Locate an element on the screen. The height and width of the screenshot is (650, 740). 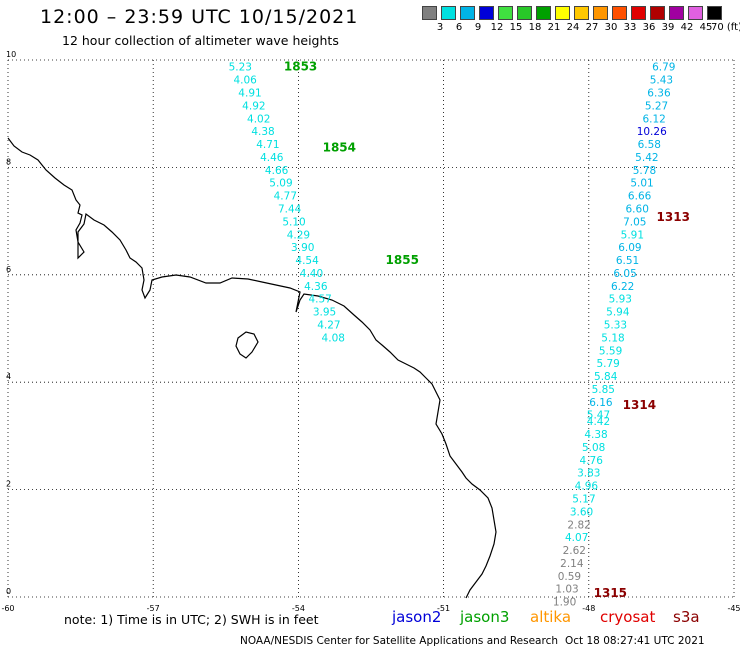
wave-height-label: 5.79 is located at coordinates (607, 364).